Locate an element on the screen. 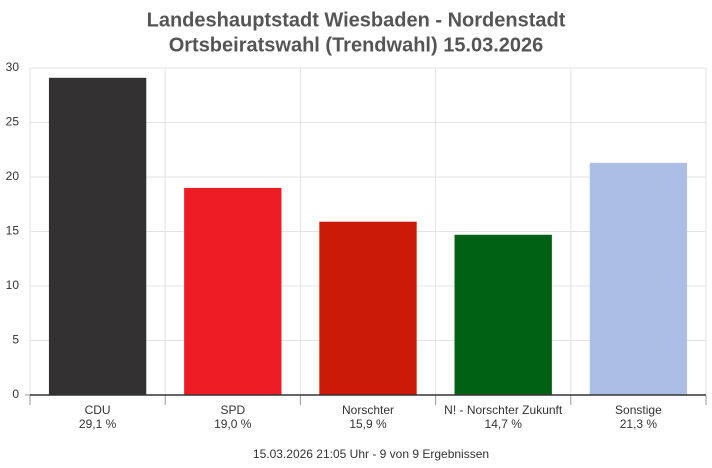 This screenshot has width=712, height=468. value-label: 21,3 % is located at coordinates (639, 424).